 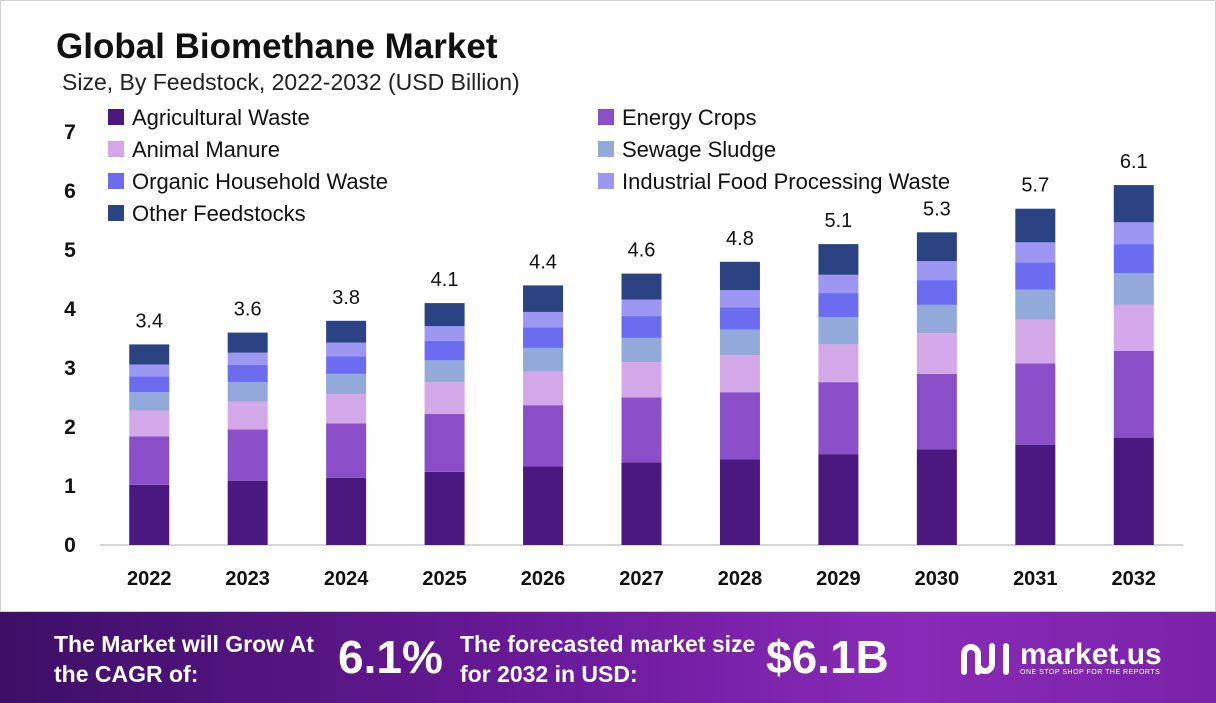 What do you see at coordinates (70, 309) in the screenshot?
I see `y-tick-label: 4` at bounding box center [70, 309].